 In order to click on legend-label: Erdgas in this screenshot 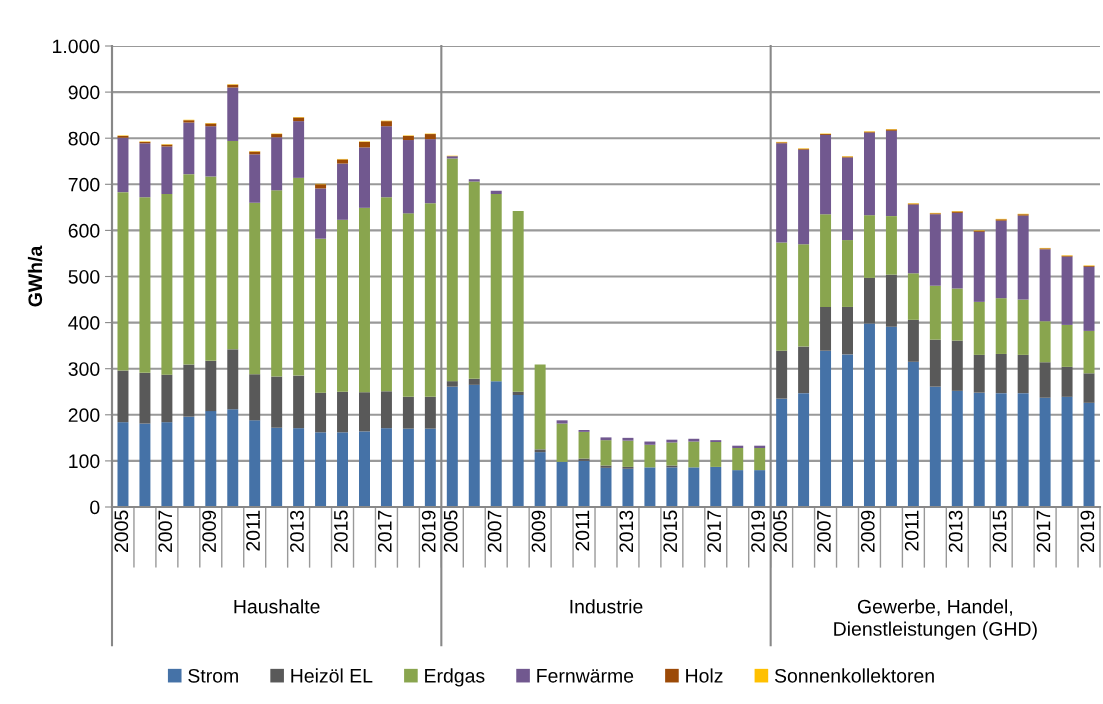, I will do `click(455, 677)`.